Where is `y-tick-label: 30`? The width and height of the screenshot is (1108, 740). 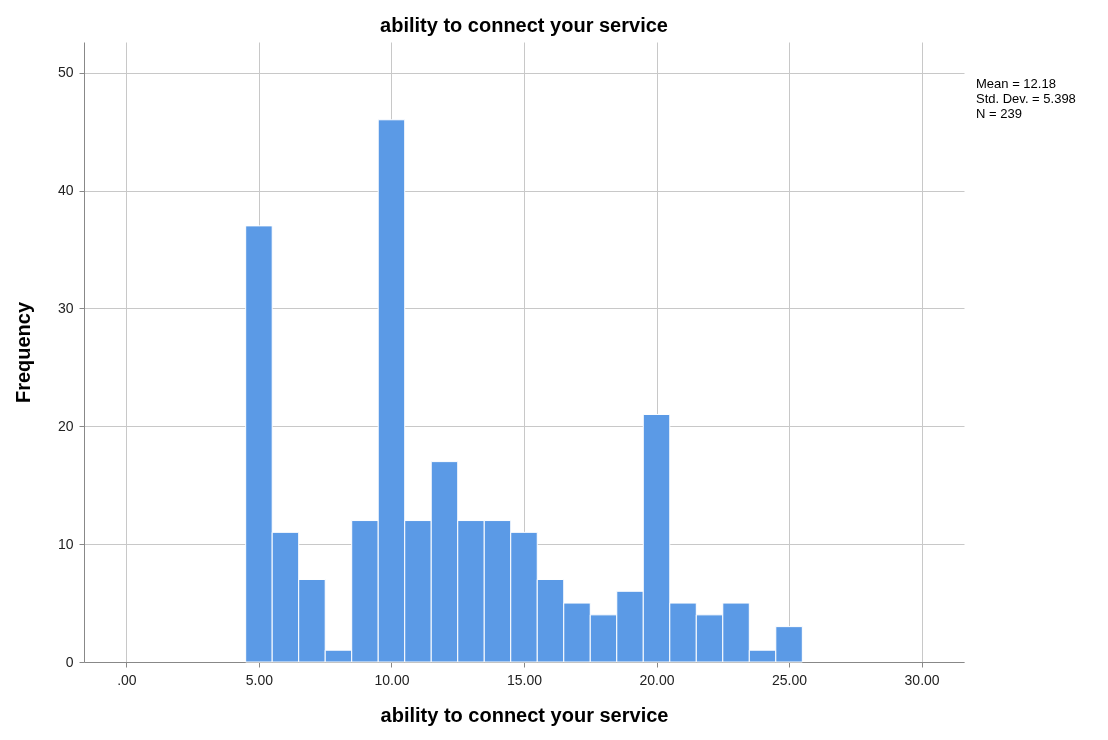 y-tick-label: 30 is located at coordinates (65, 307).